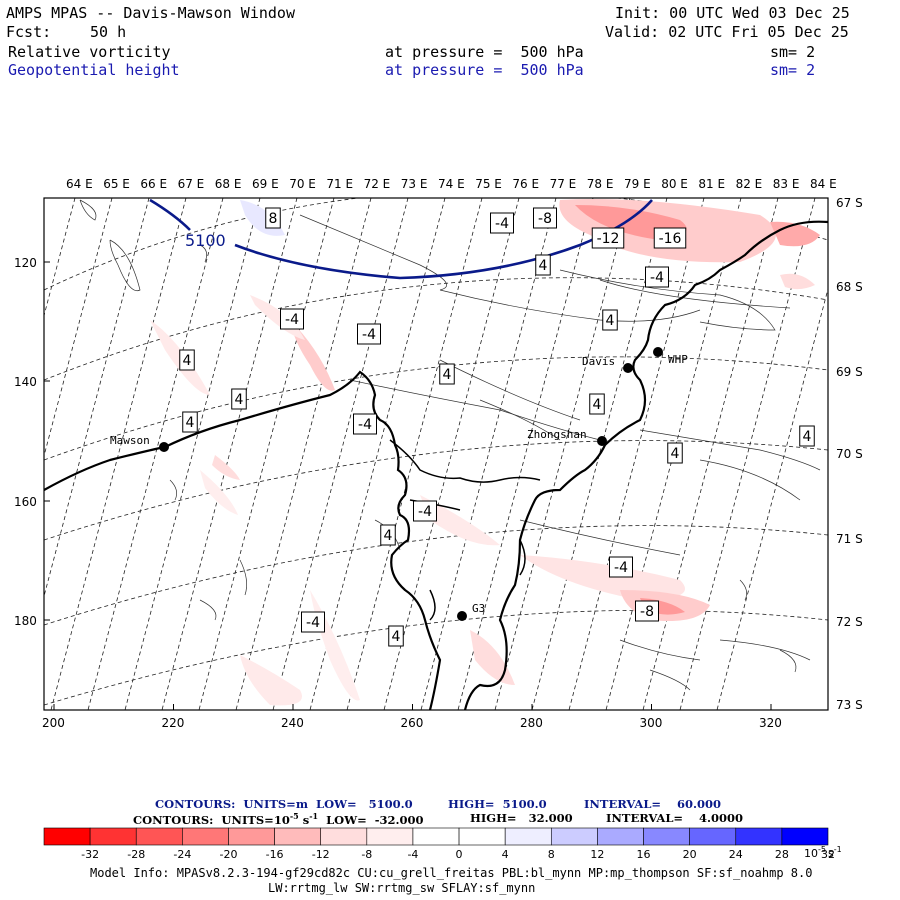 This screenshot has width=900, height=900. I want to click on latitude-label: 67 S, so click(849, 203).